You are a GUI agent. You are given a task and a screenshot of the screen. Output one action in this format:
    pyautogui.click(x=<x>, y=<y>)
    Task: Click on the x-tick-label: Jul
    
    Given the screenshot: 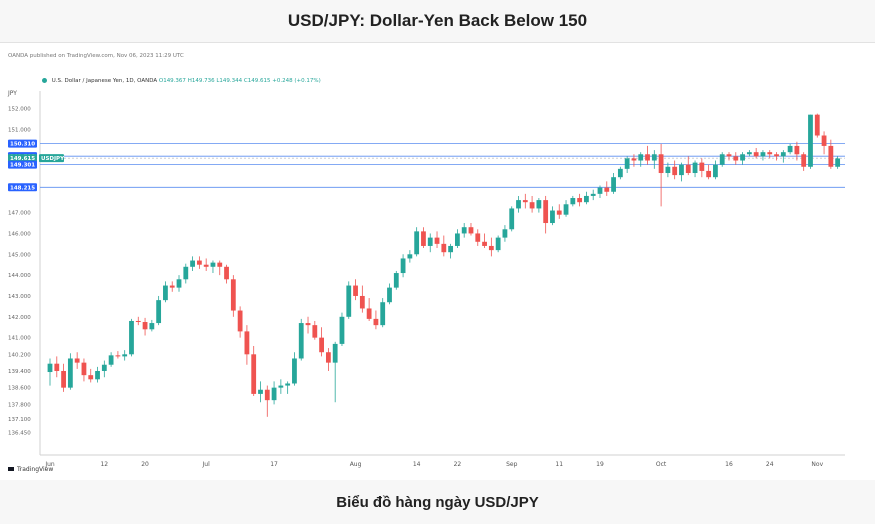 What is the action you would take?
    pyautogui.click(x=206, y=464)
    